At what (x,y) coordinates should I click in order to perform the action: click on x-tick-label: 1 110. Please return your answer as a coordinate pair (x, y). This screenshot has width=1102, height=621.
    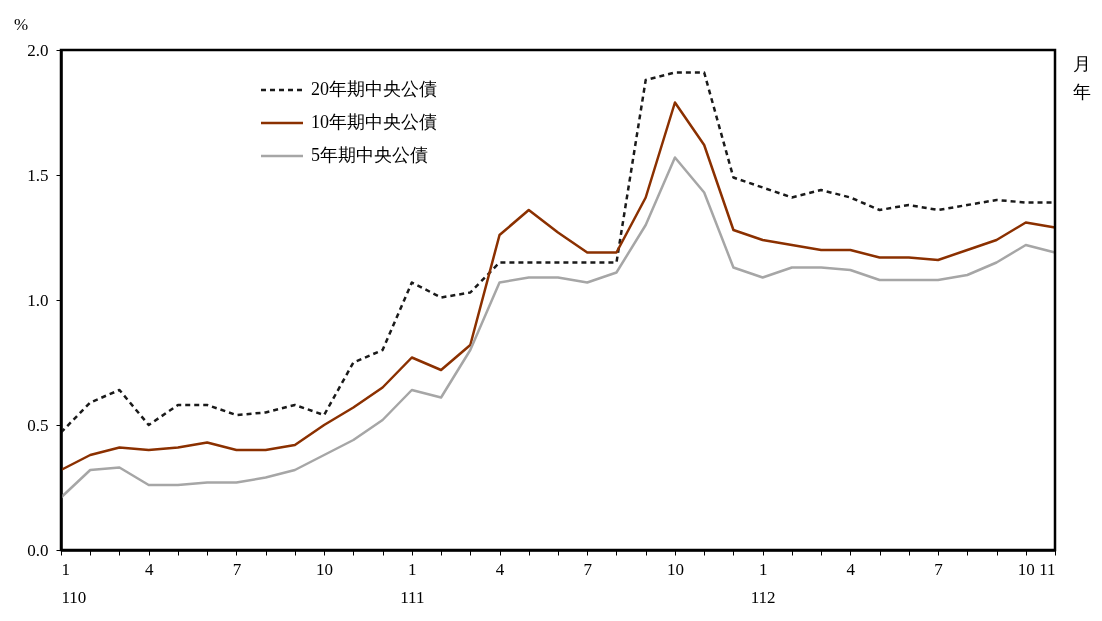
    Looking at the image, I should click on (74, 583).